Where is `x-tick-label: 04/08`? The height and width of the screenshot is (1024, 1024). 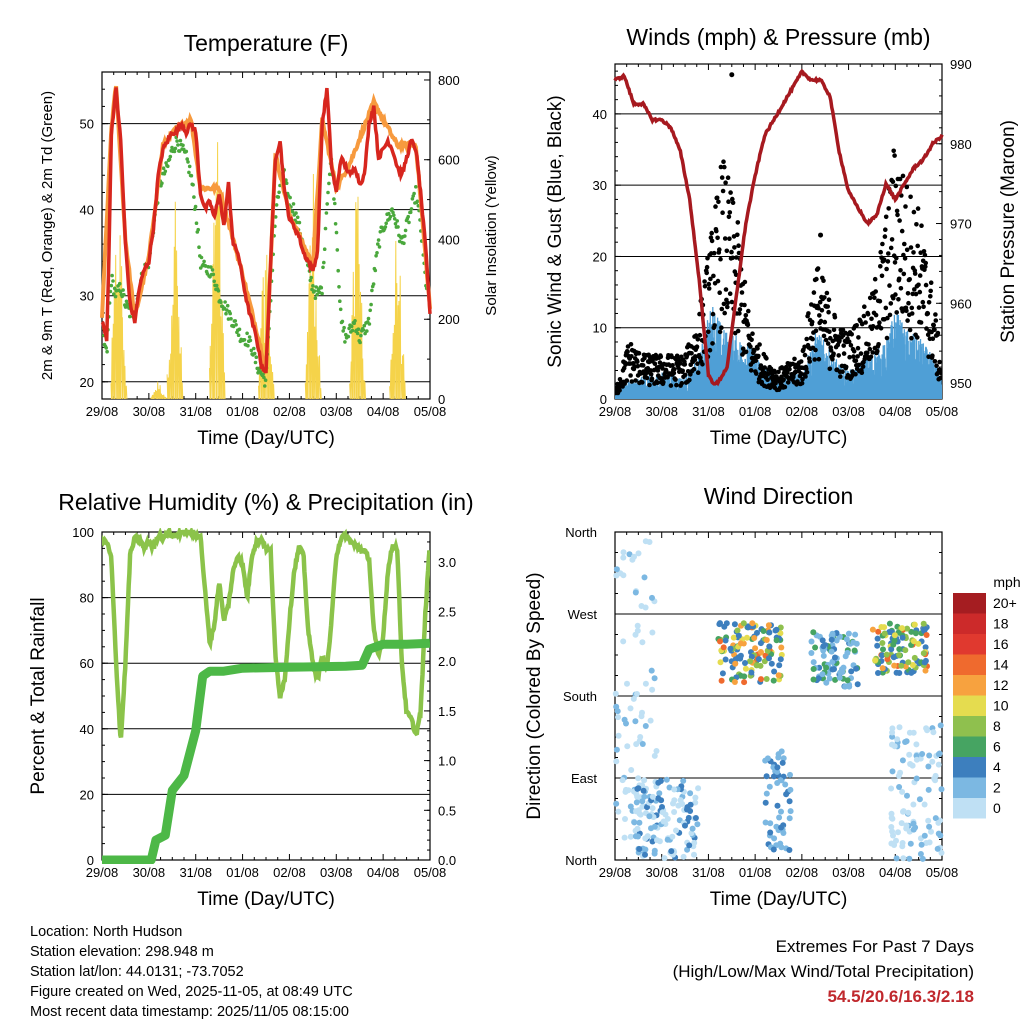 x-tick-label: 04/08 is located at coordinates (383, 411).